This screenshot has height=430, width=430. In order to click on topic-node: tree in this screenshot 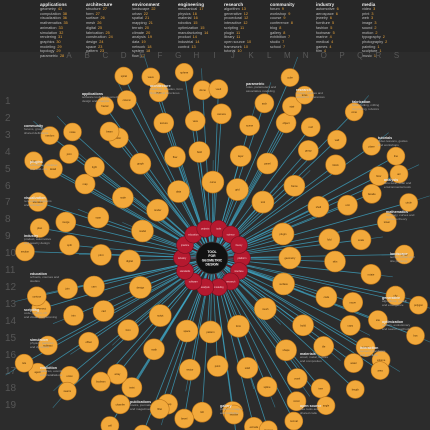, I will do `click(320, 388)`.